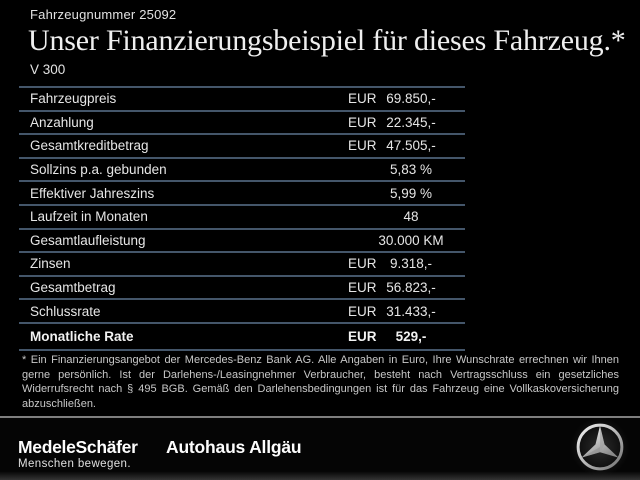  What do you see at coordinates (88, 240) in the screenshot?
I see `row-label: Gesamtlaufleistung` at bounding box center [88, 240].